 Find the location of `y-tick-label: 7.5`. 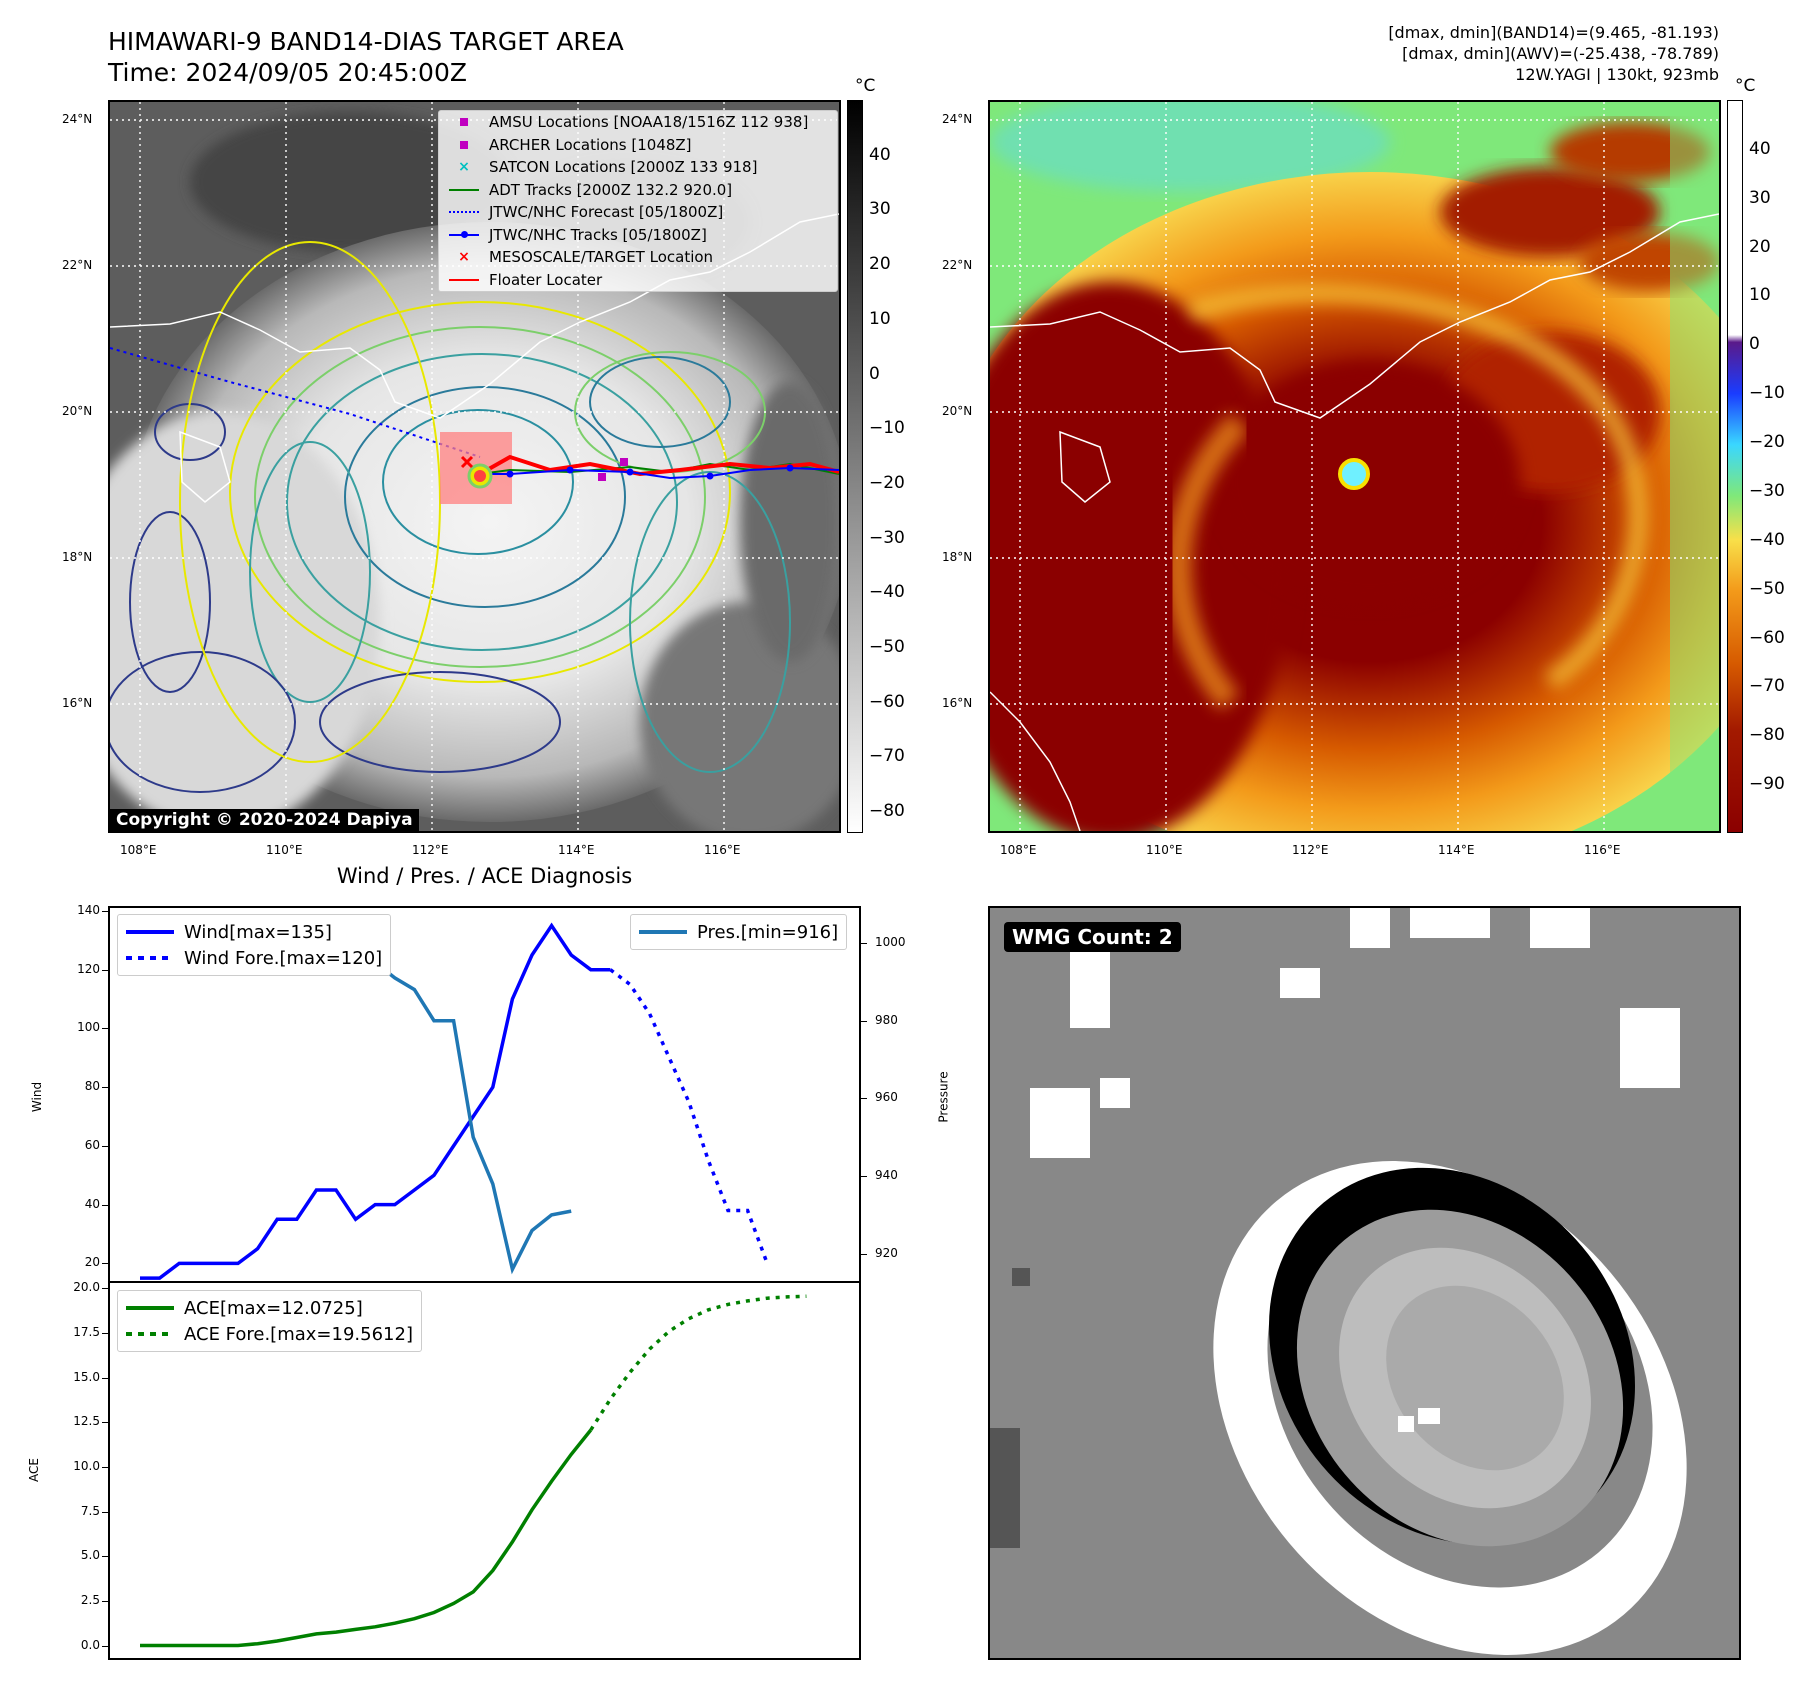

y-tick-label: 7.5 is located at coordinates (90, 1510).